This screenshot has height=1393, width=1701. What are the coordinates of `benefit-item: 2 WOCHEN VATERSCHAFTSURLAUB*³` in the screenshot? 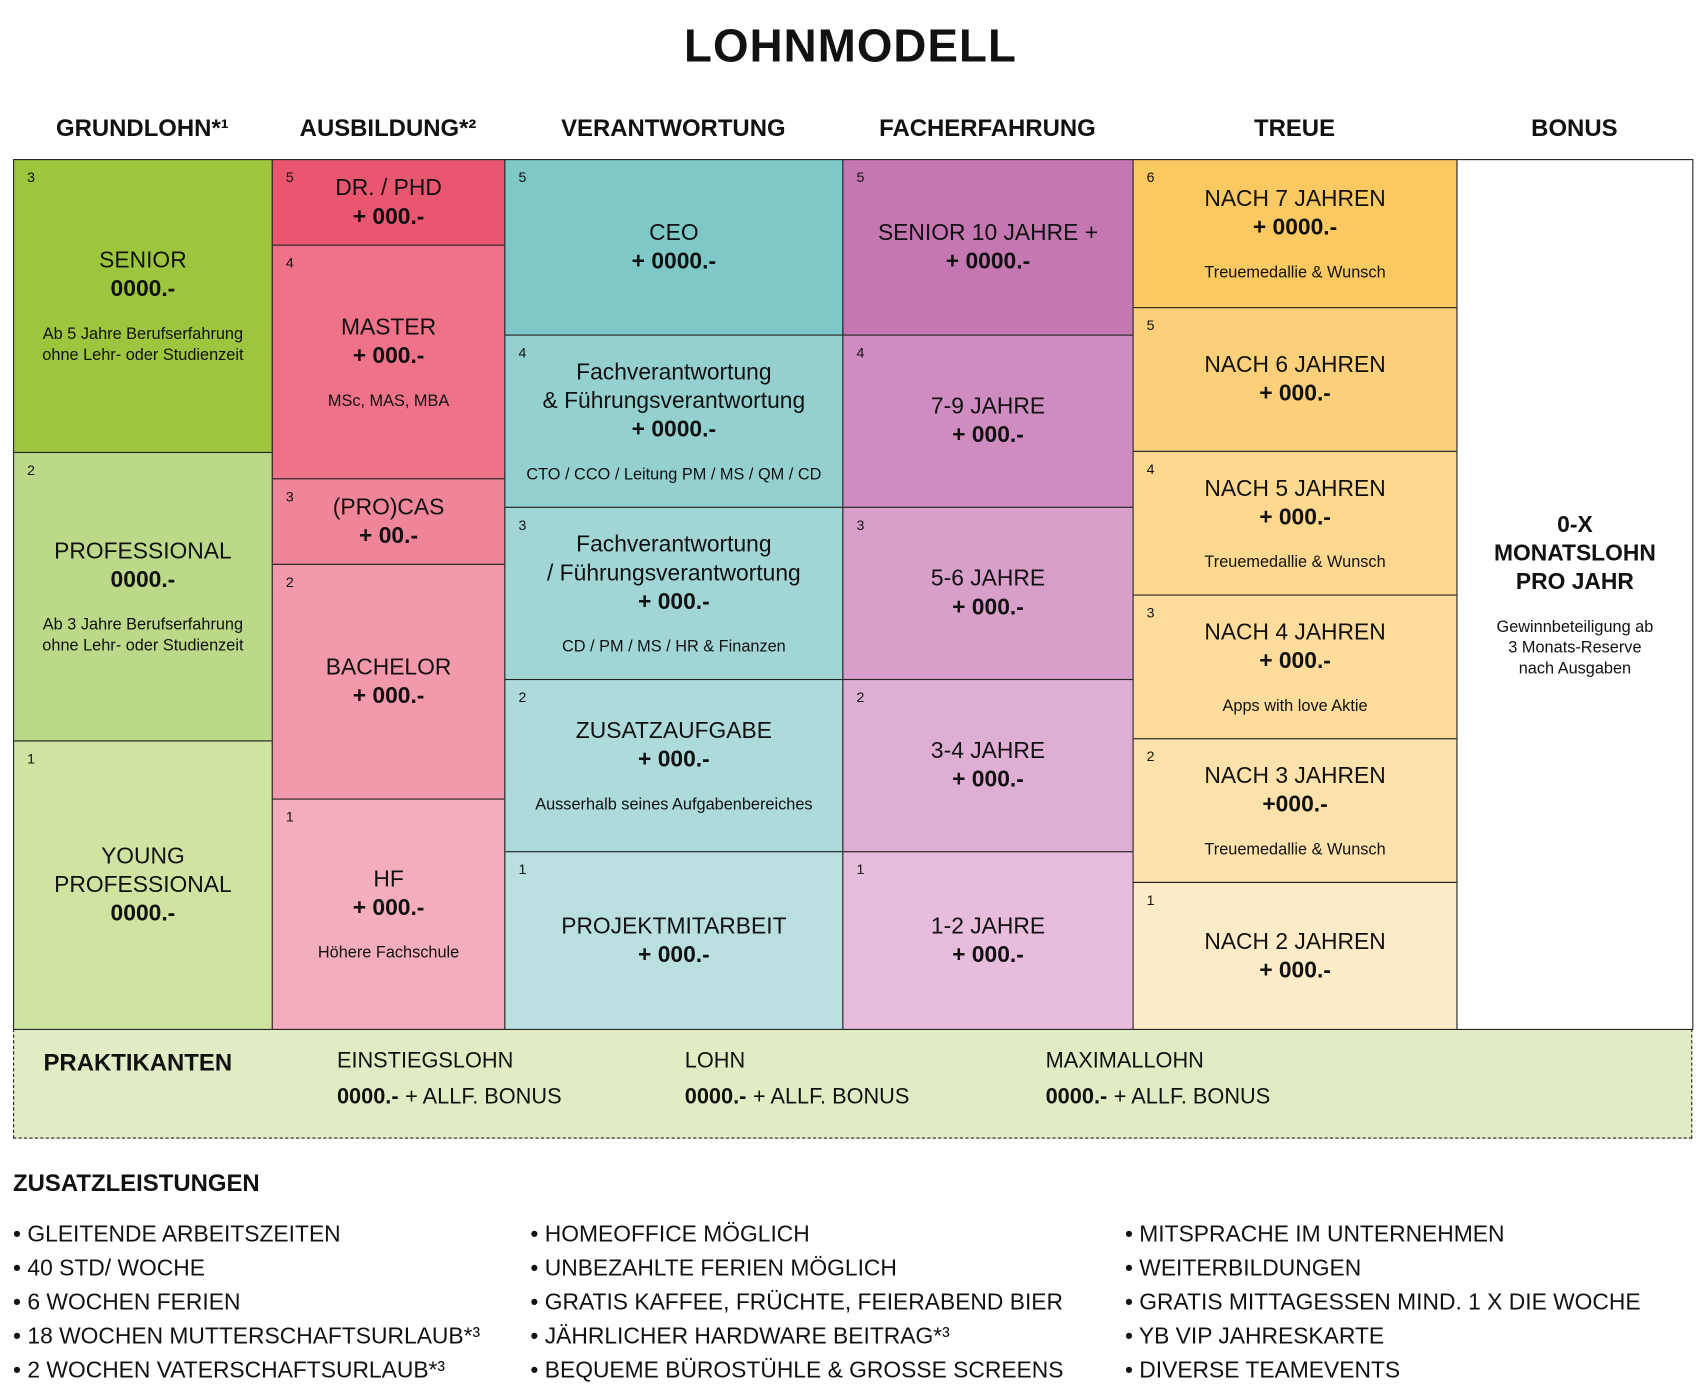 It's located at (229, 1371).